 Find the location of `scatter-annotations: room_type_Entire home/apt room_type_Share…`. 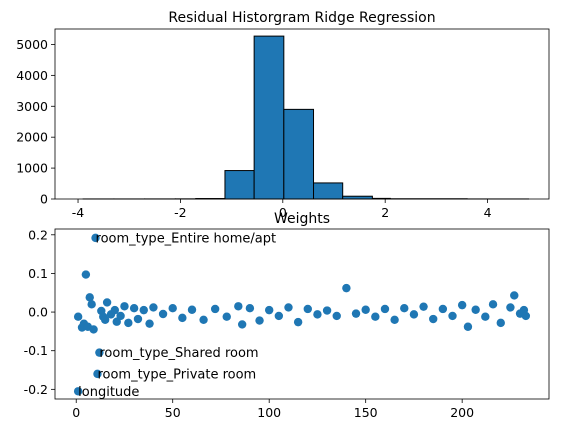

scatter-annotations: room_type_Entire home/apt room_type_Share… is located at coordinates (177, 315).